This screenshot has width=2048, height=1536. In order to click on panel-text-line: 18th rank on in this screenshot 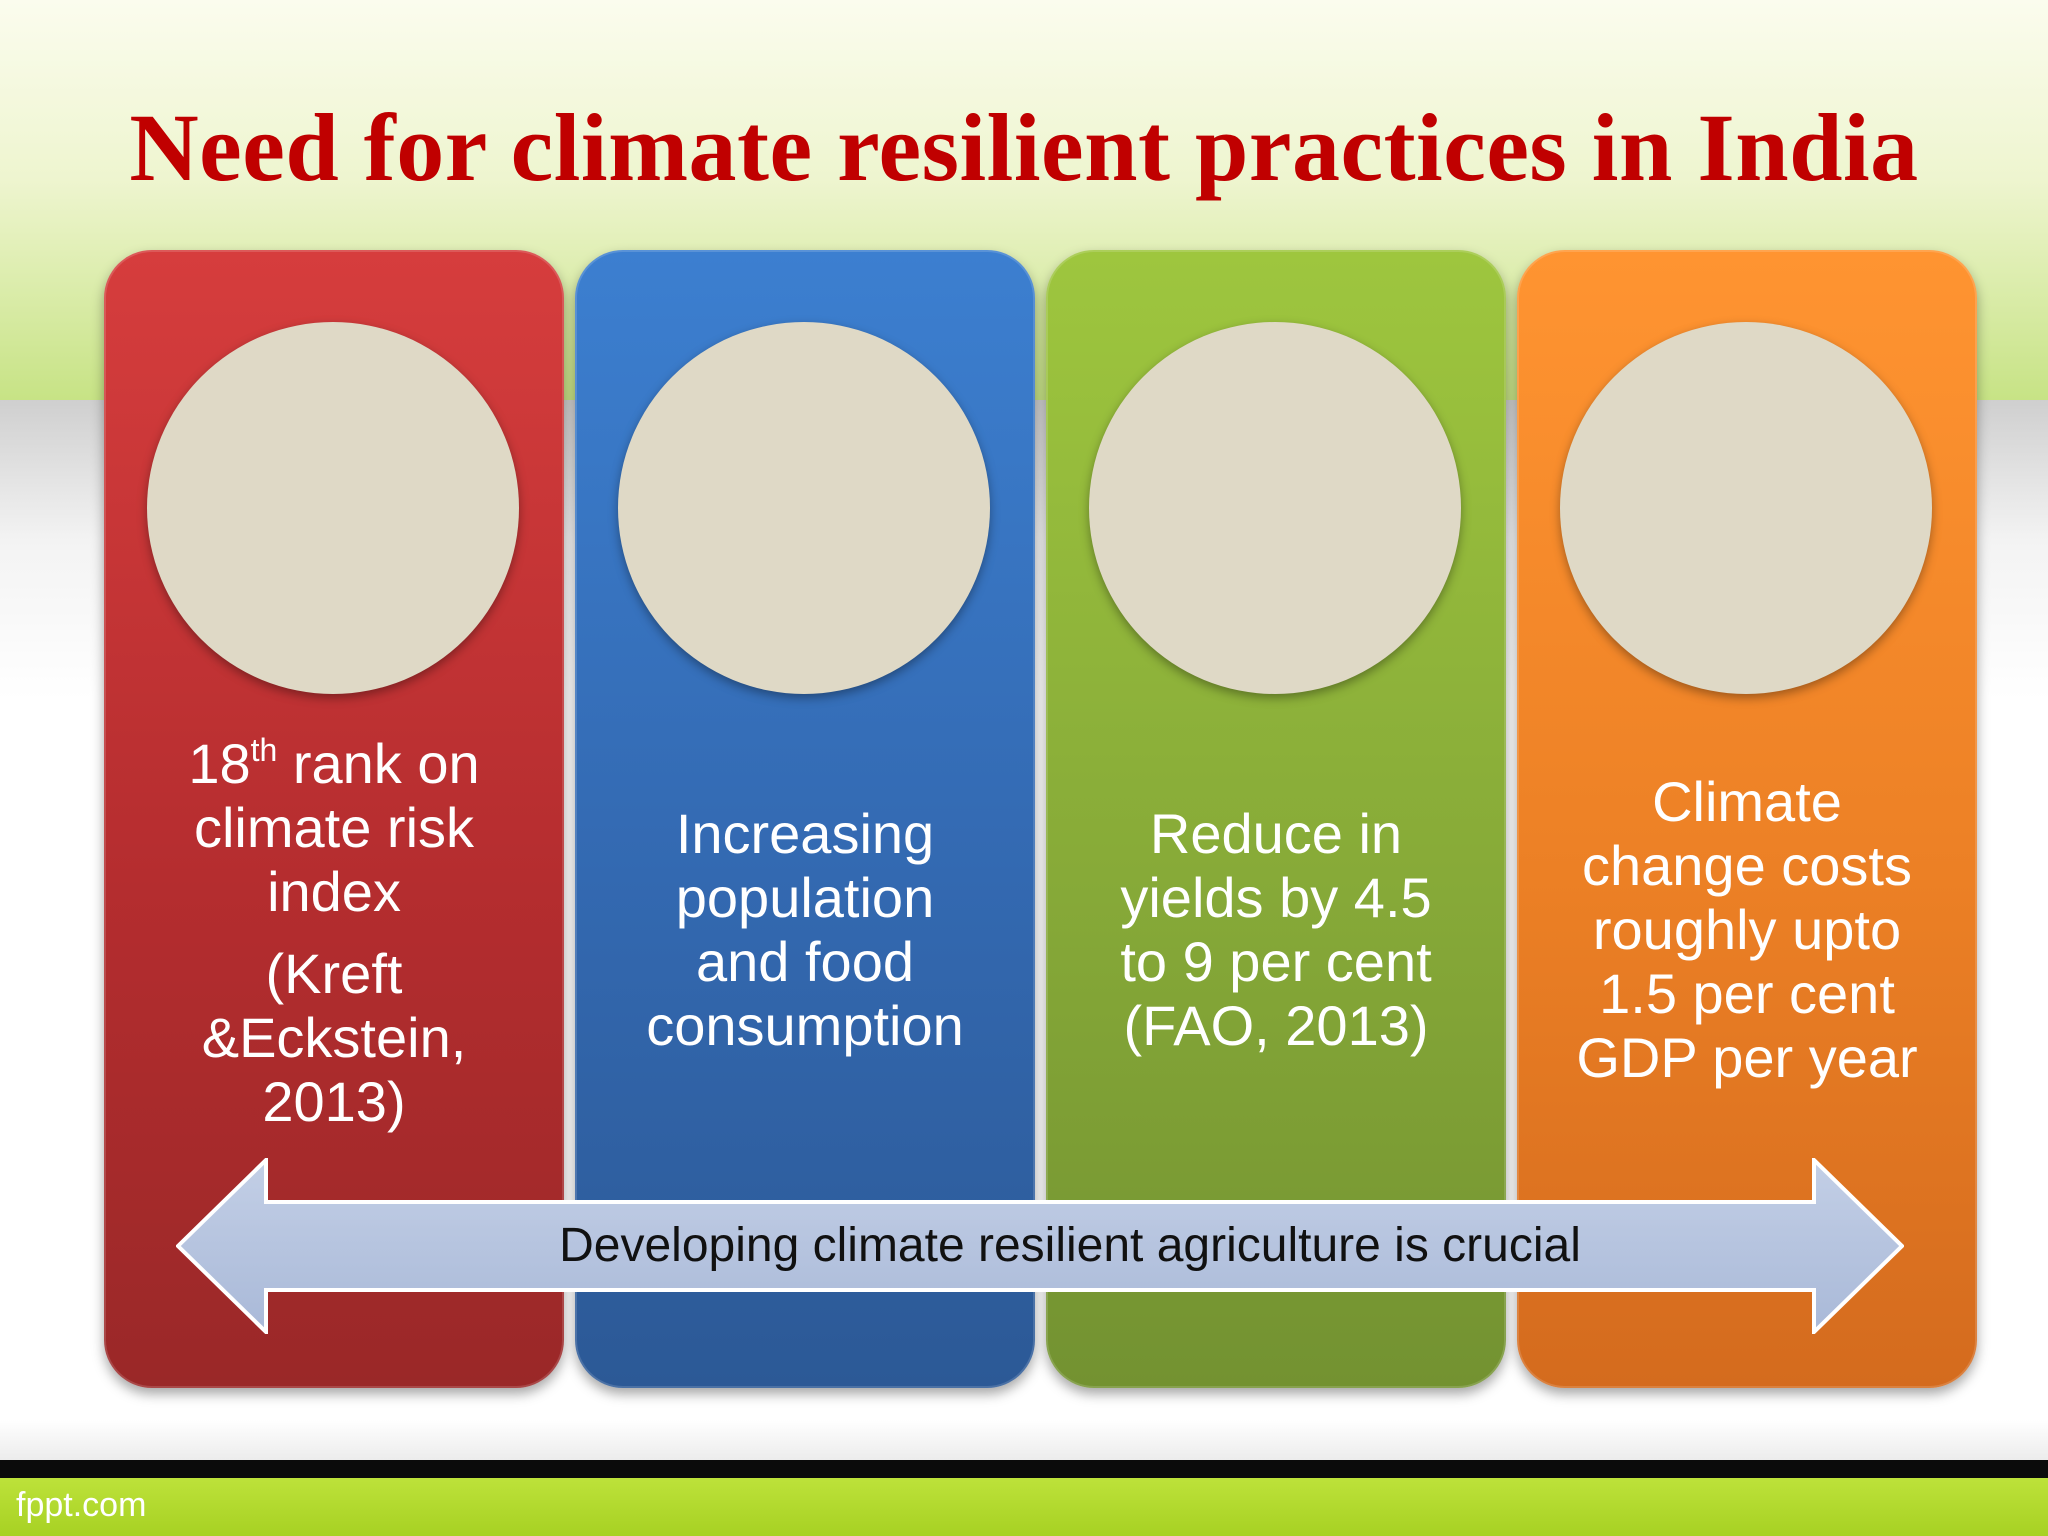, I will do `click(334, 764)`.